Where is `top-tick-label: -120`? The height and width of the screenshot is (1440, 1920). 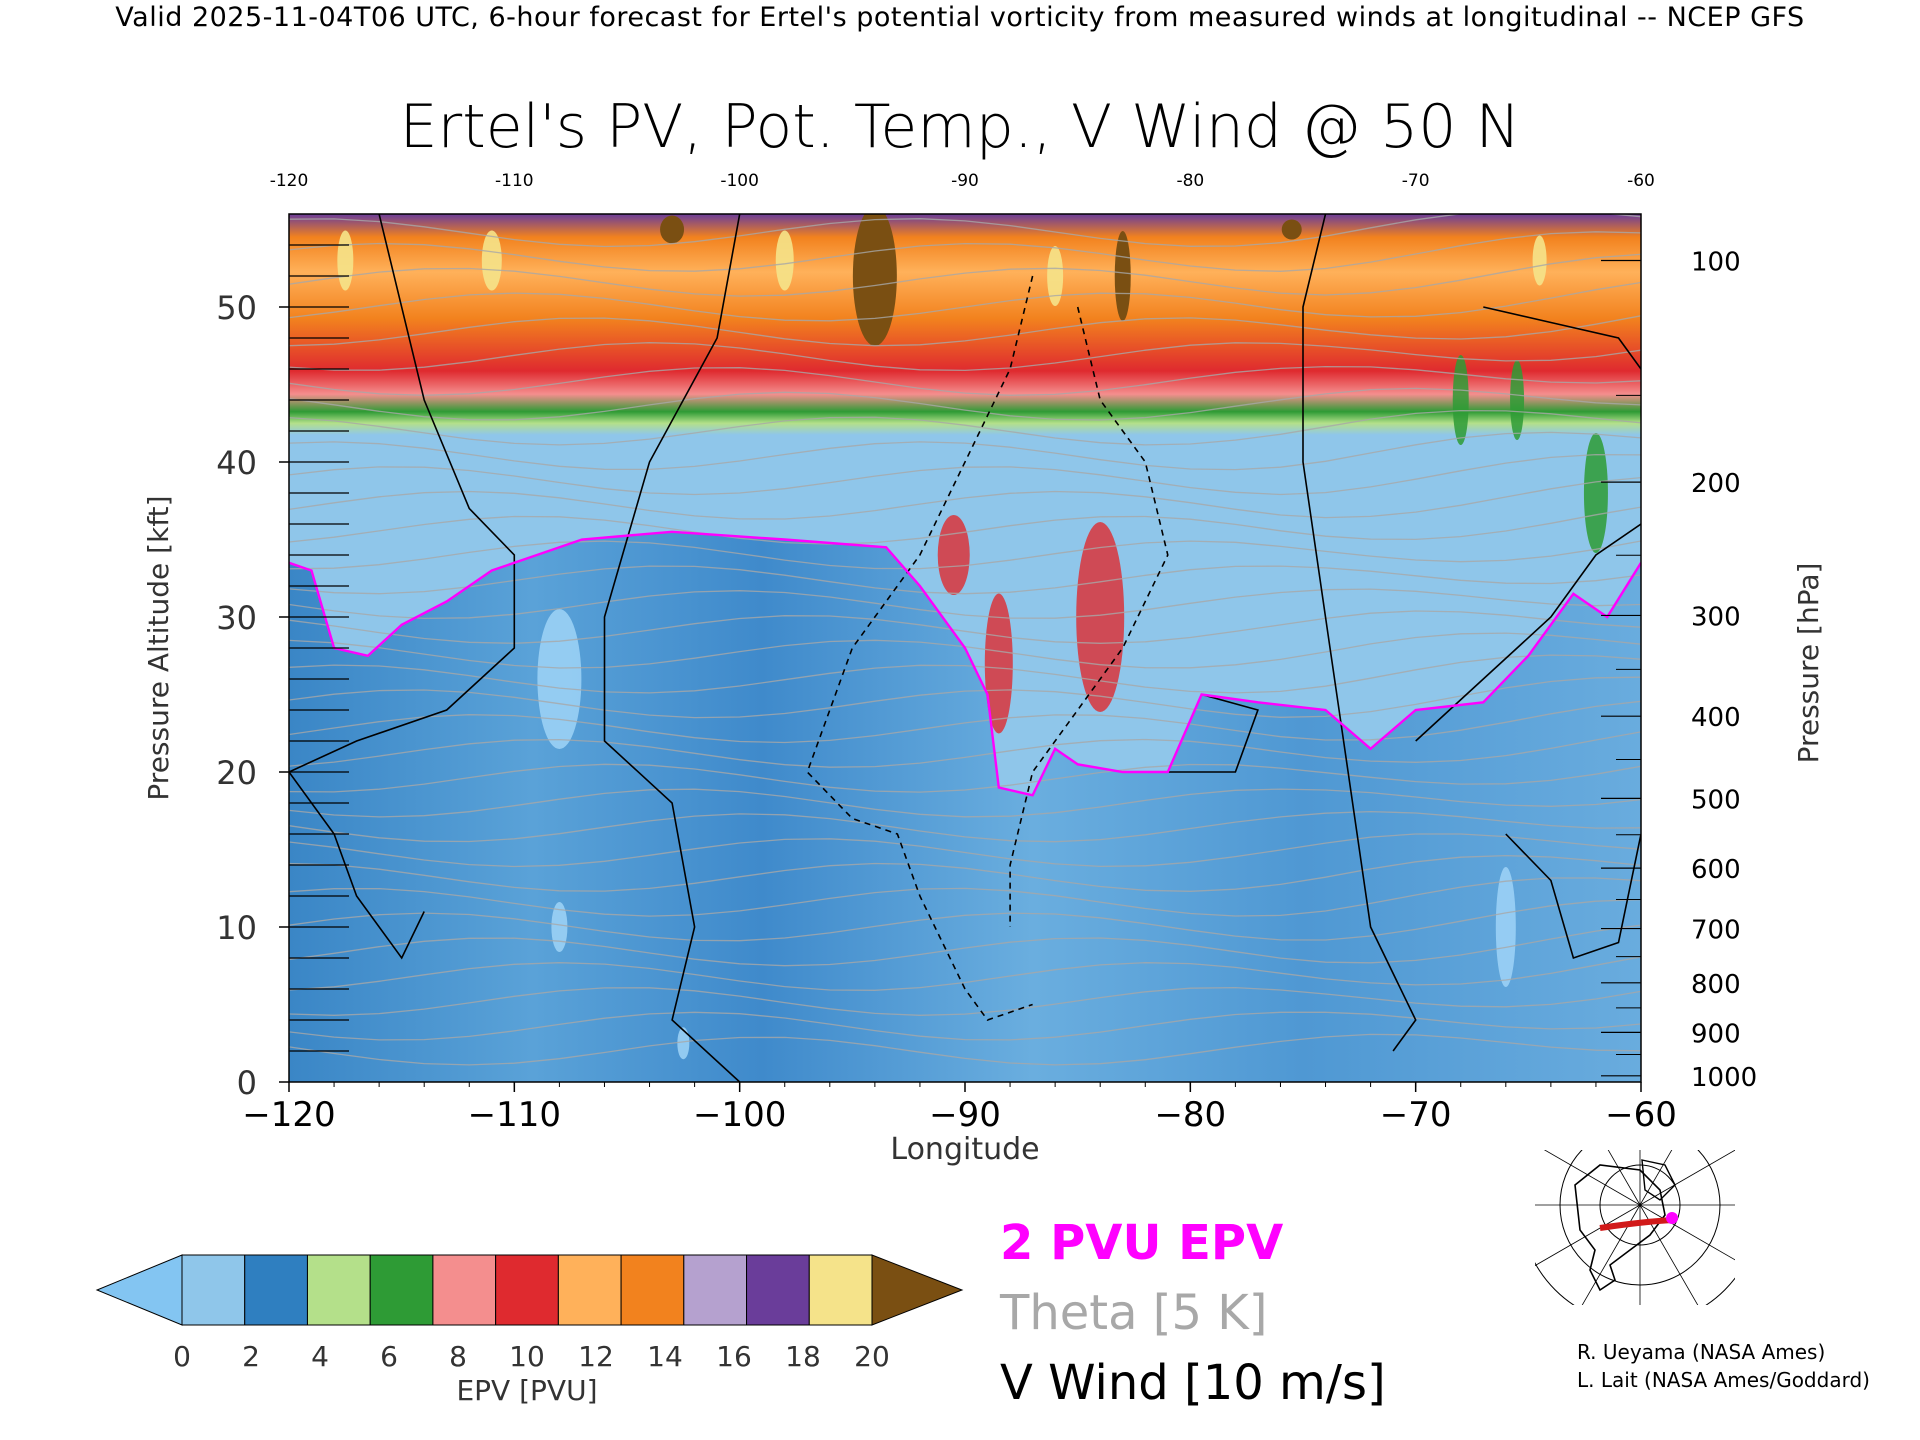 top-tick-label: -120 is located at coordinates (289, 181).